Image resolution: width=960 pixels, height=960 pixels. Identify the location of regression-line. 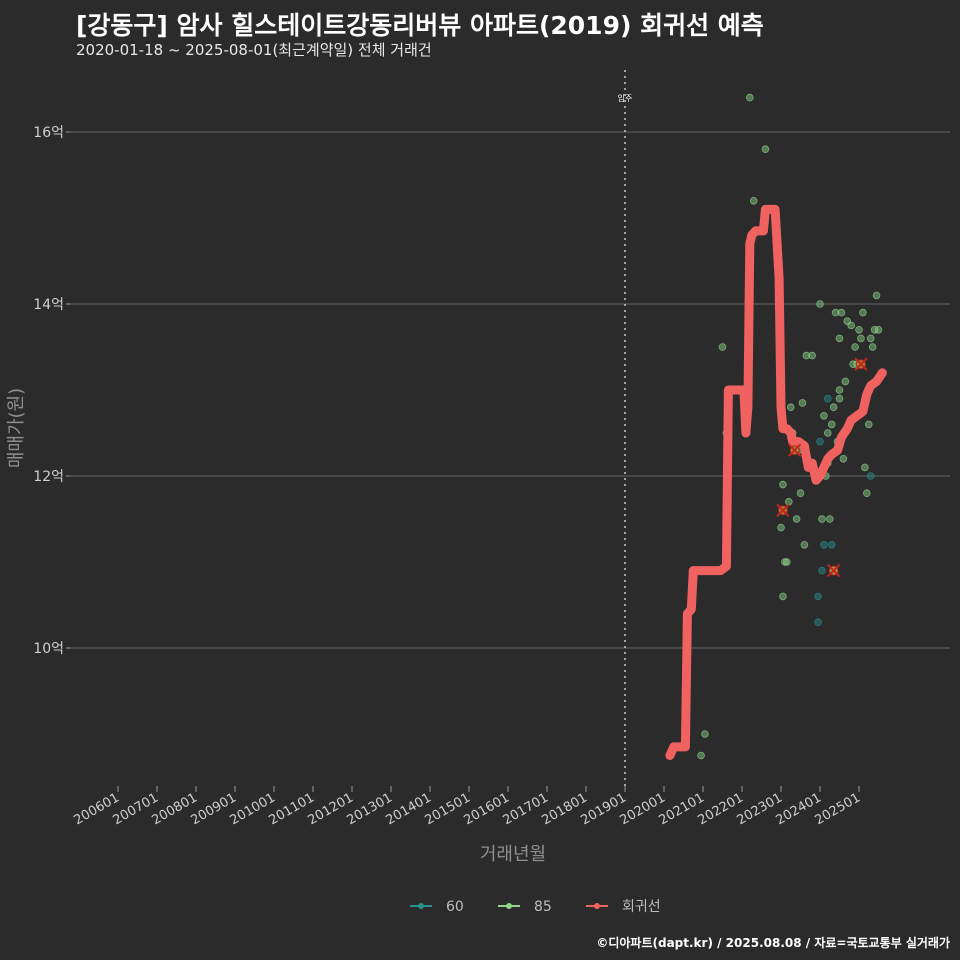
(776, 482).